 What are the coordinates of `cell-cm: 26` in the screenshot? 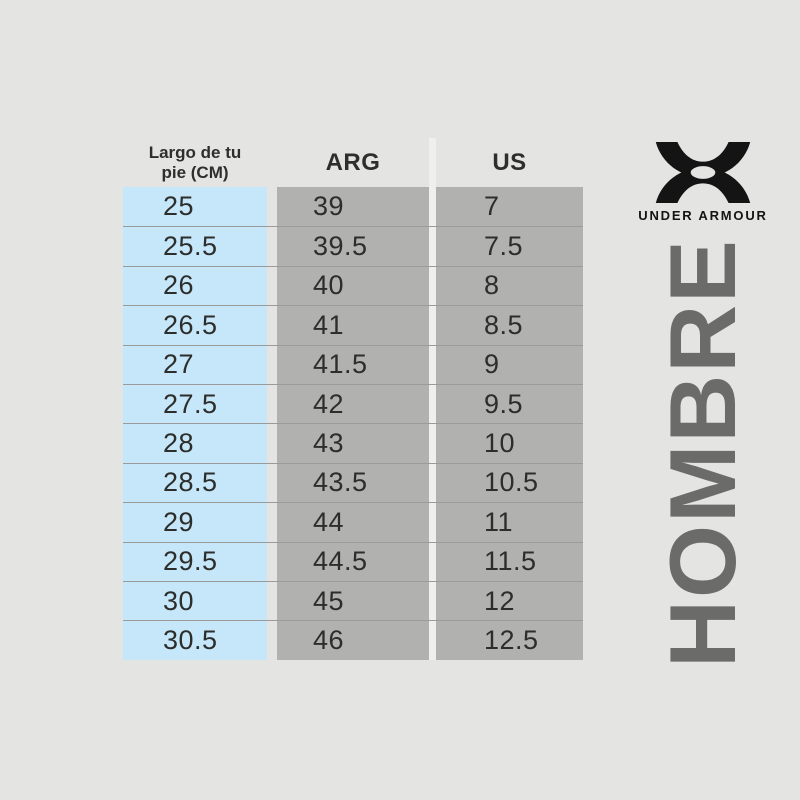 It's located at (195, 286).